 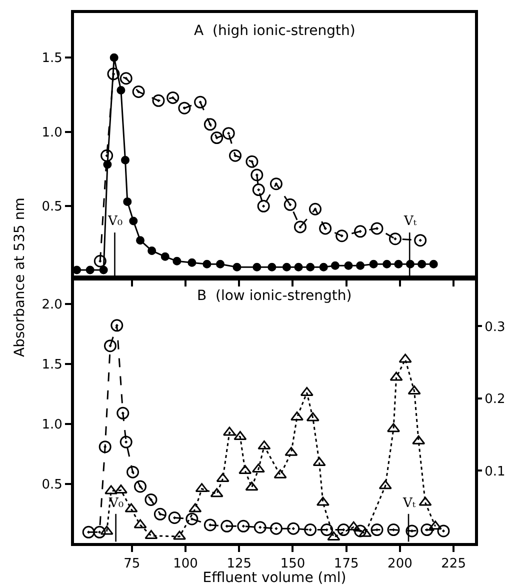 What do you see at coordinates (52, 132) in the screenshot?
I see `y-tick-label: 1.0` at bounding box center [52, 132].